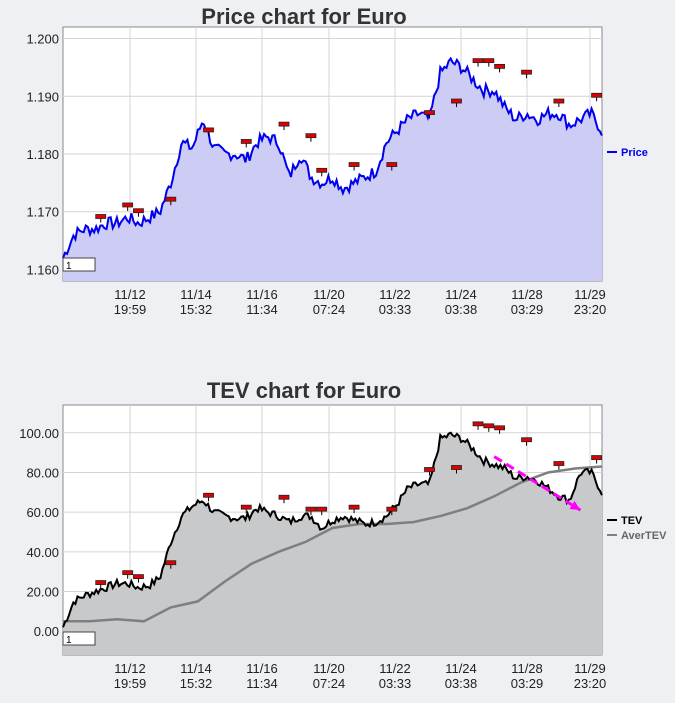 The height and width of the screenshot is (703, 675). Describe the element at coordinates (575, 505) in the screenshot. I see `trend-arrow-head` at that location.